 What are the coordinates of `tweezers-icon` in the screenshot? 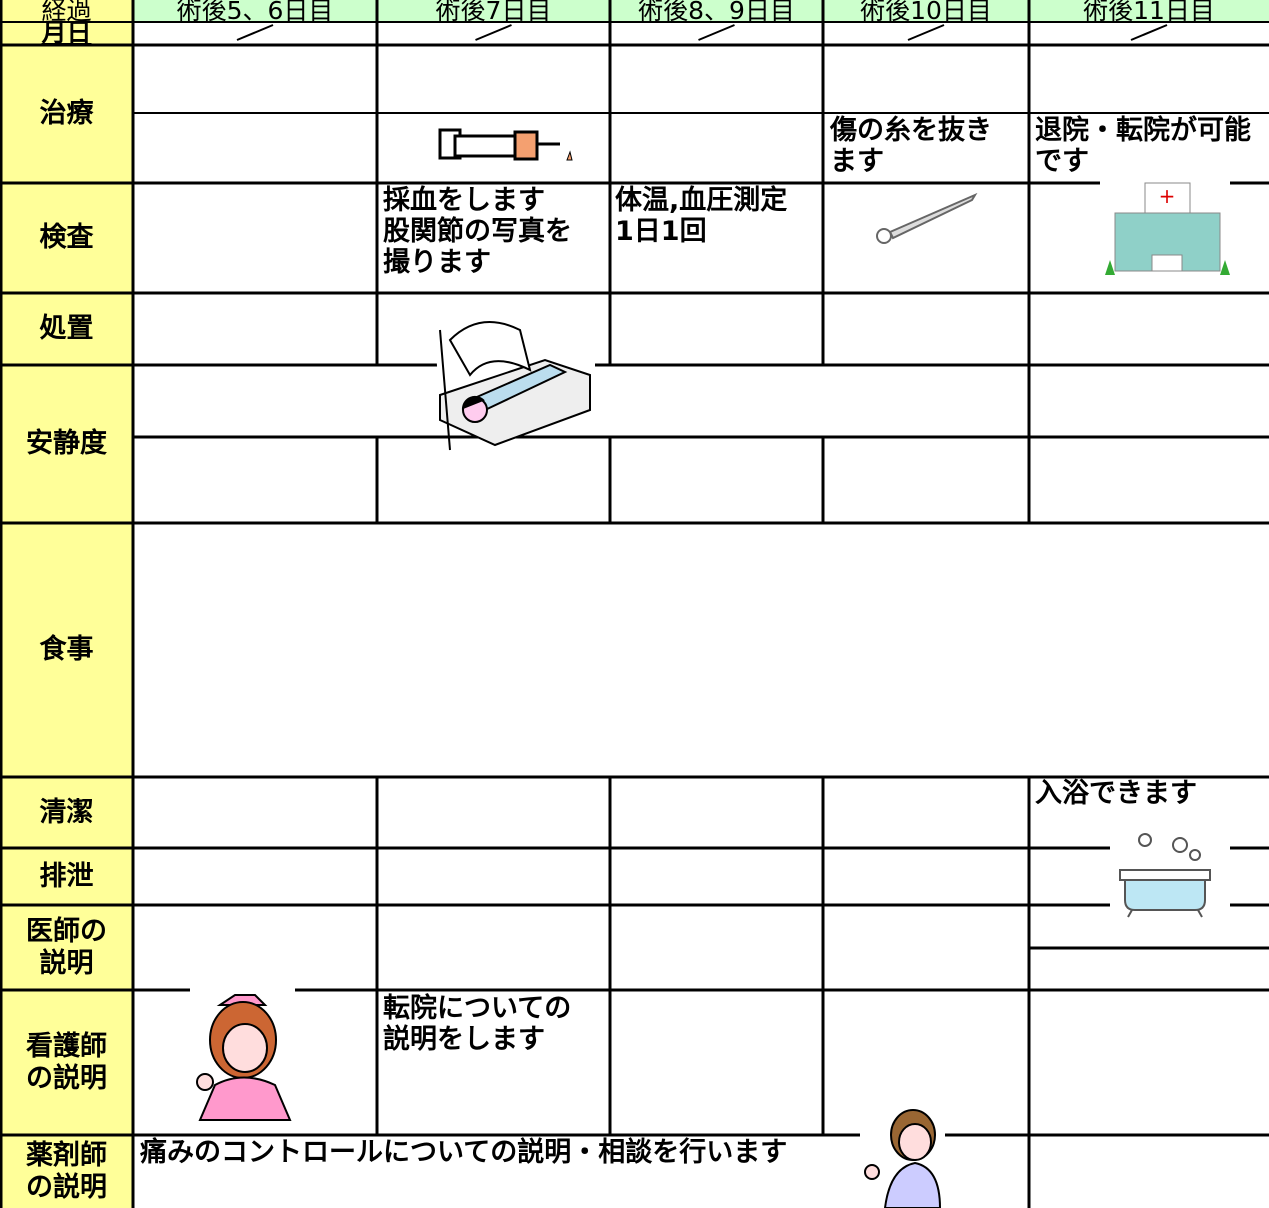 It's located at (927, 218).